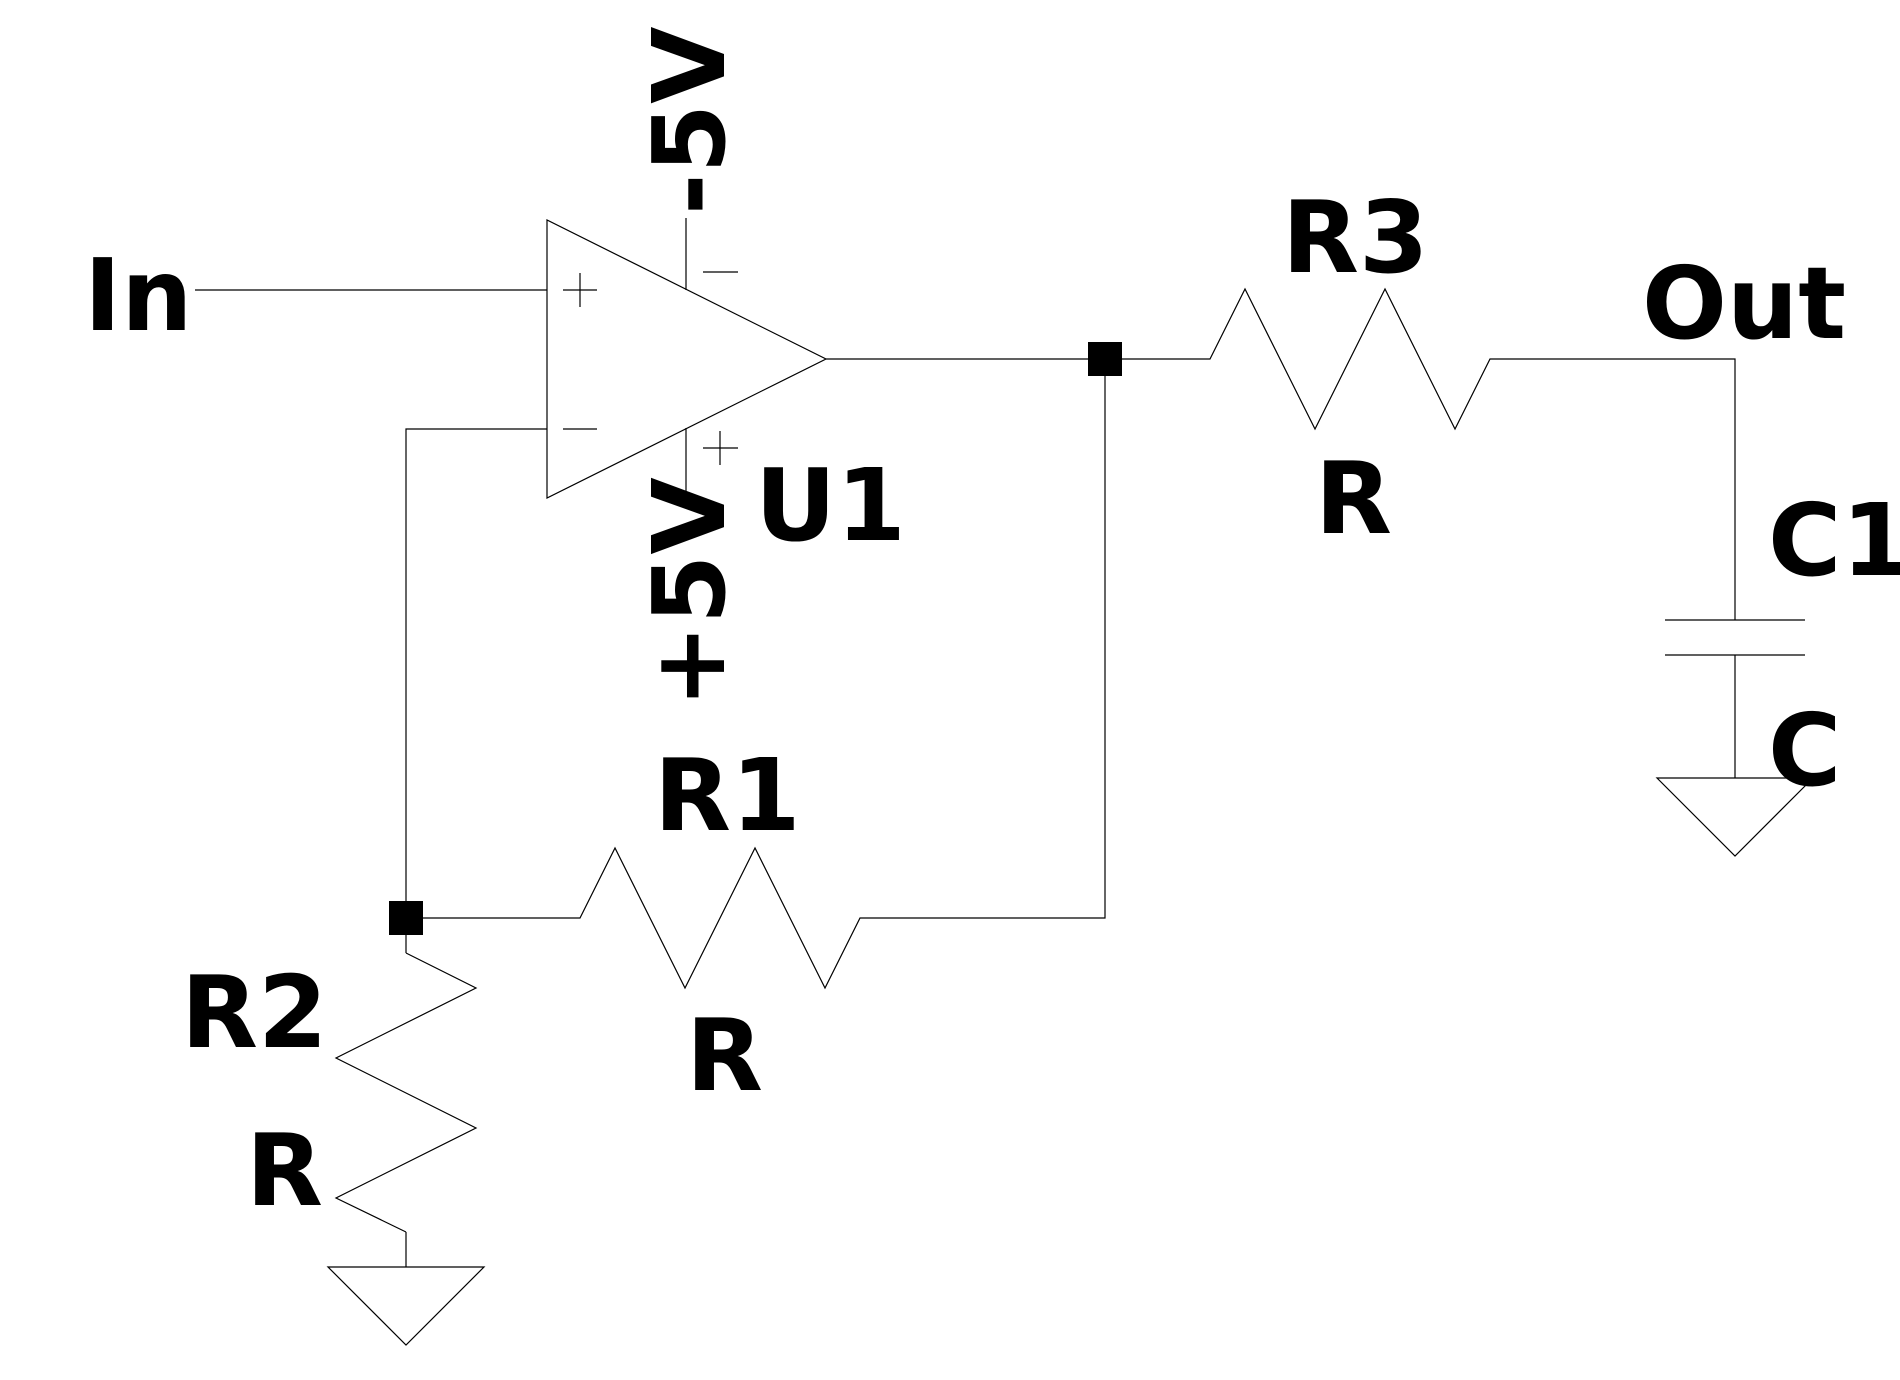 The height and width of the screenshot is (1380, 1900). I want to click on wire-feedback-right, so click(1000, 639).